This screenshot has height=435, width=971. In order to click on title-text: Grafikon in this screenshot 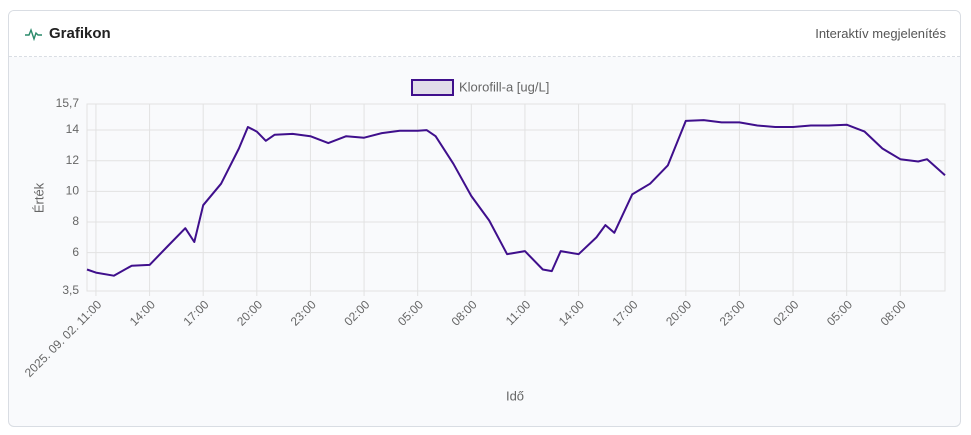, I will do `click(80, 33)`.